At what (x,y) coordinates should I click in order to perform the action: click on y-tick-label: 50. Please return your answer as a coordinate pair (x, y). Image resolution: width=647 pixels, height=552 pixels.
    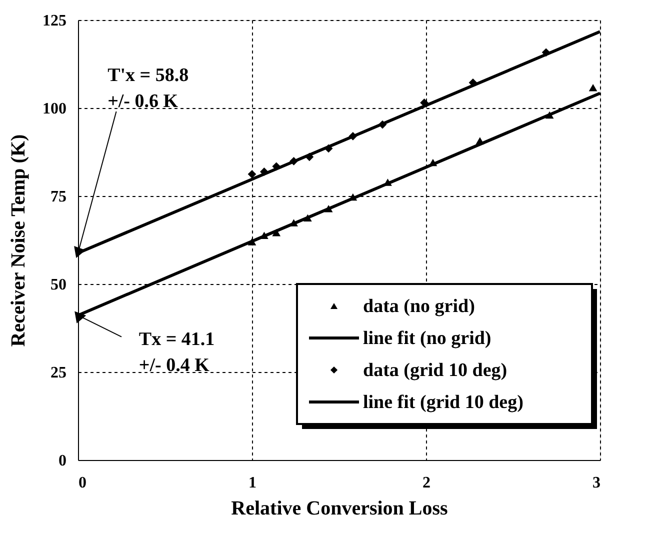
    Looking at the image, I should click on (58, 285).